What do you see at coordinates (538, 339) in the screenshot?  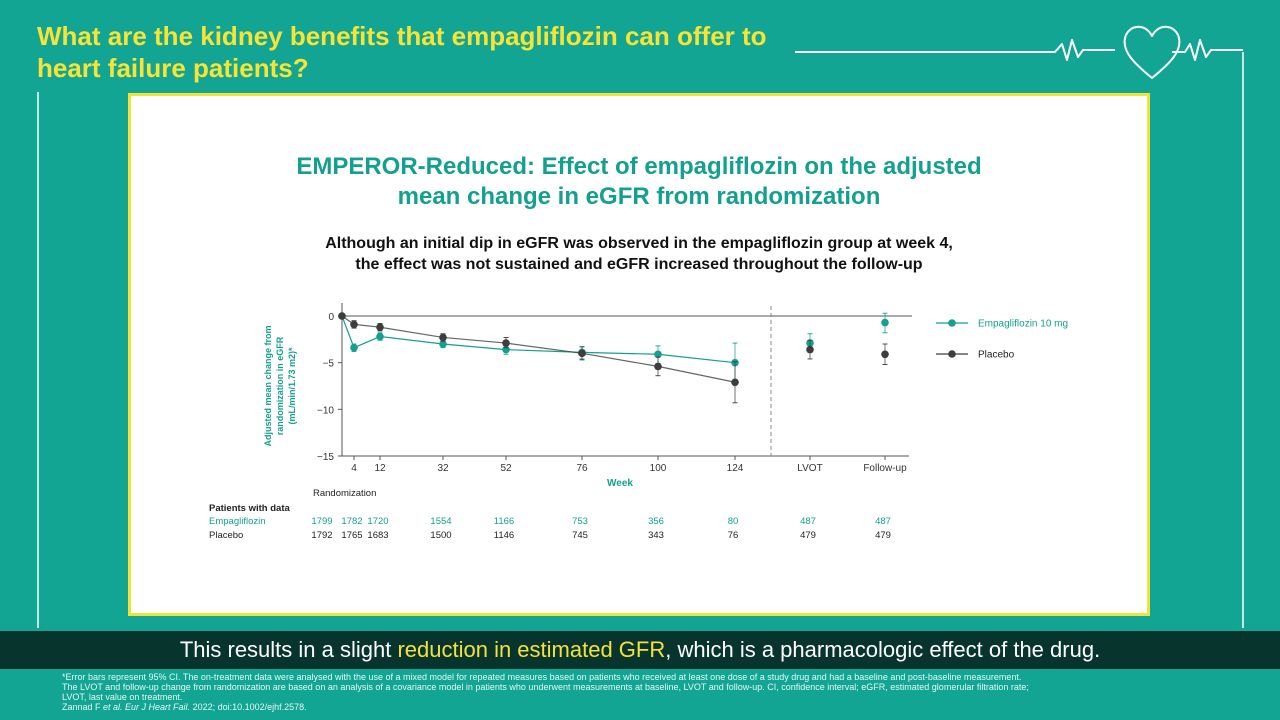 I see `series-line-empagliflozin` at bounding box center [538, 339].